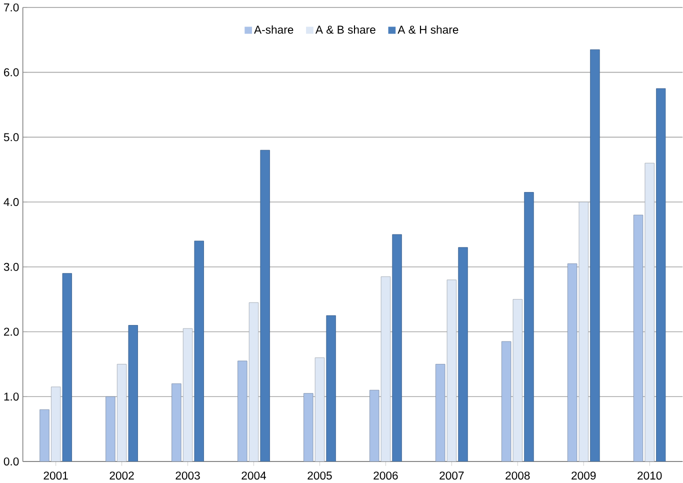  I want to click on x-tick-label: 2003, so click(188, 476).